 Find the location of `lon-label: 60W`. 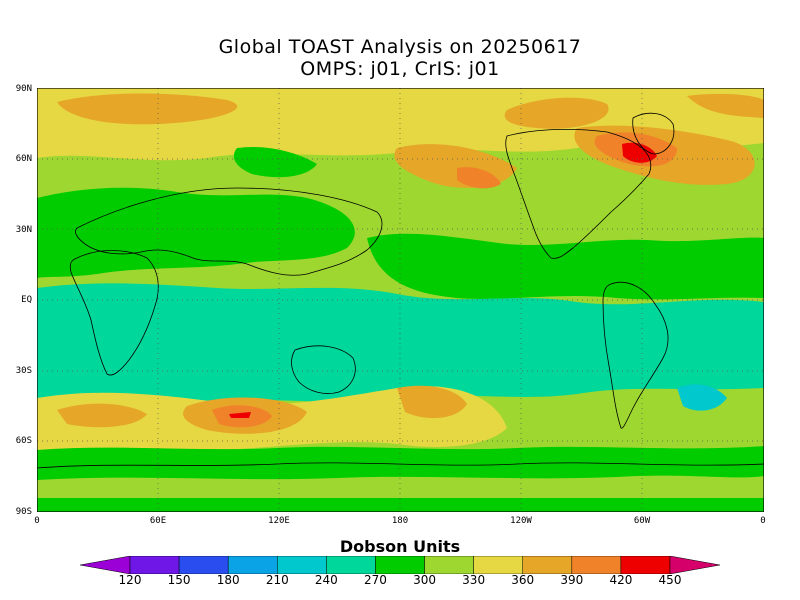

lon-label: 60W is located at coordinates (642, 521).